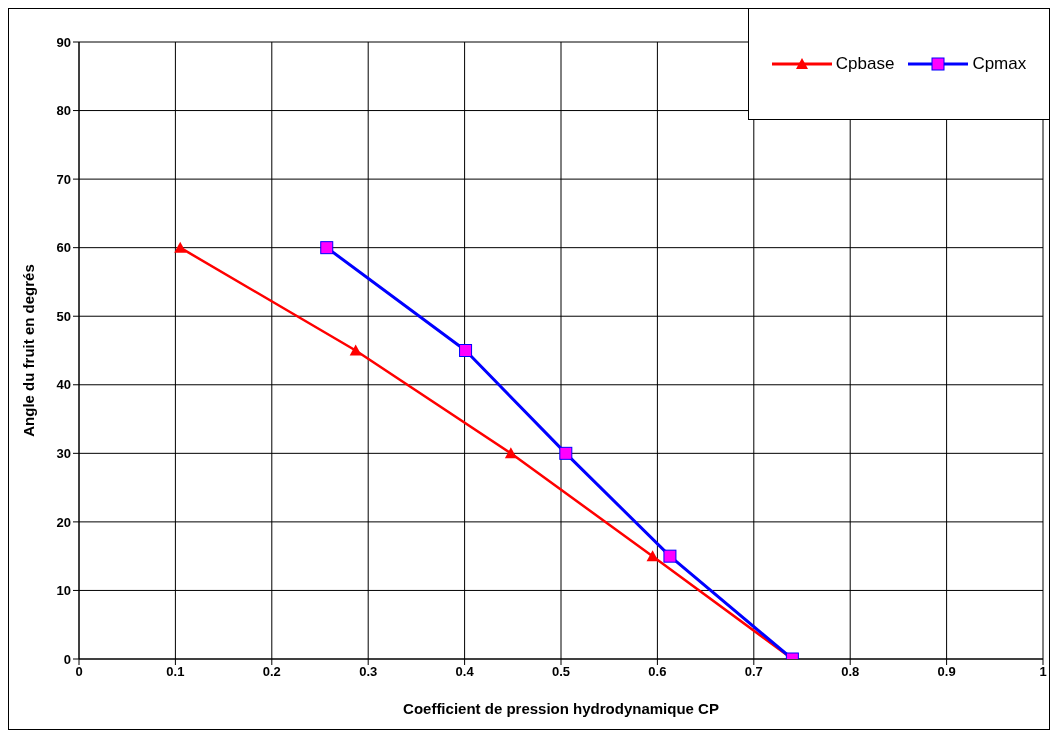 The height and width of the screenshot is (735, 1056). Describe the element at coordinates (63, 248) in the screenshot. I see `y-tick-label: 60` at that location.